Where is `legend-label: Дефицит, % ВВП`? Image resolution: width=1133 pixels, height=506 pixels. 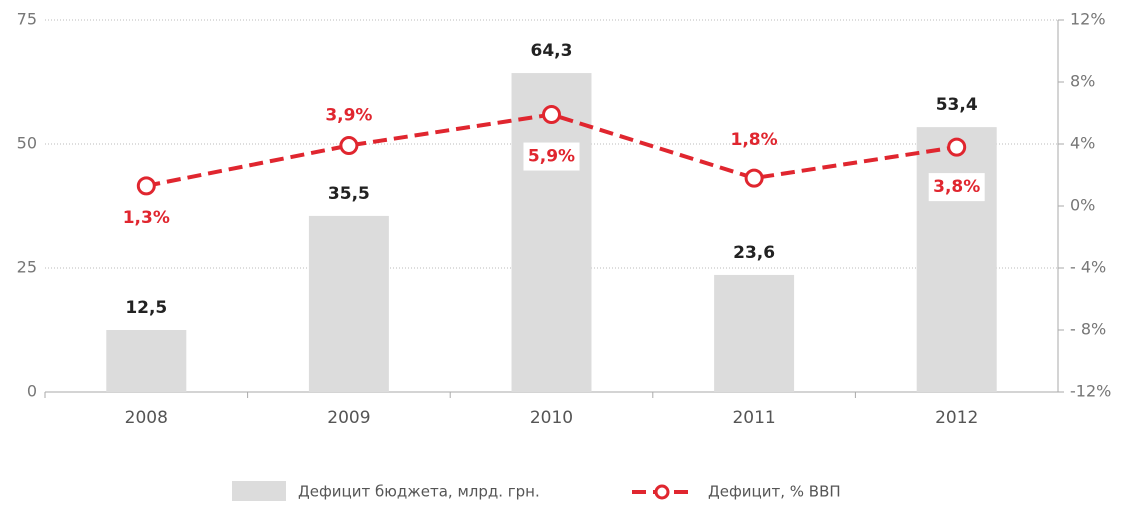 legend-label: Дефицит, % ВВП is located at coordinates (774, 492).